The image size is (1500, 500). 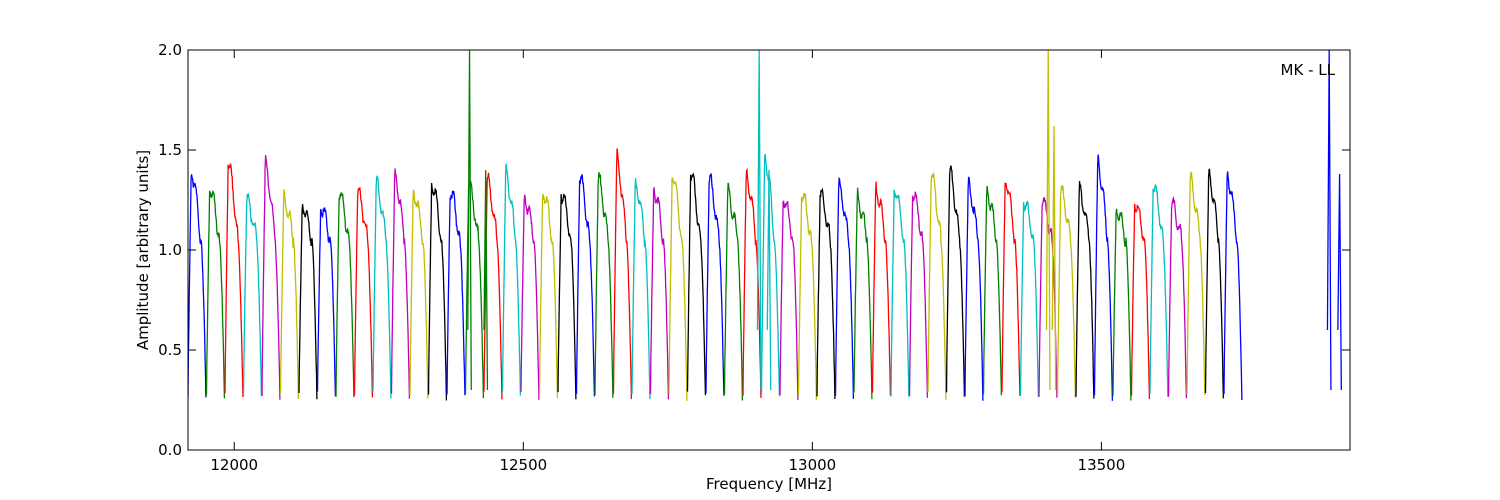 I want to click on chart-annotation: MK - LL, so click(x=1308, y=70).